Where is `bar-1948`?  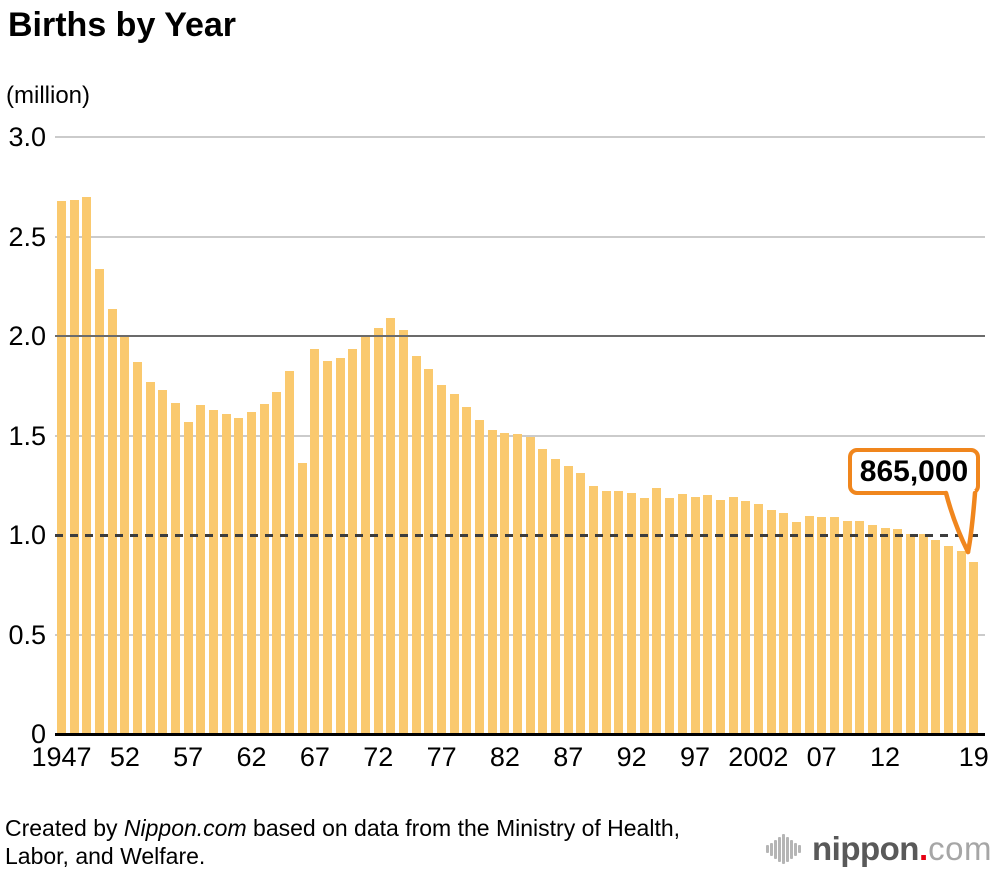 bar-1948 is located at coordinates (74, 467).